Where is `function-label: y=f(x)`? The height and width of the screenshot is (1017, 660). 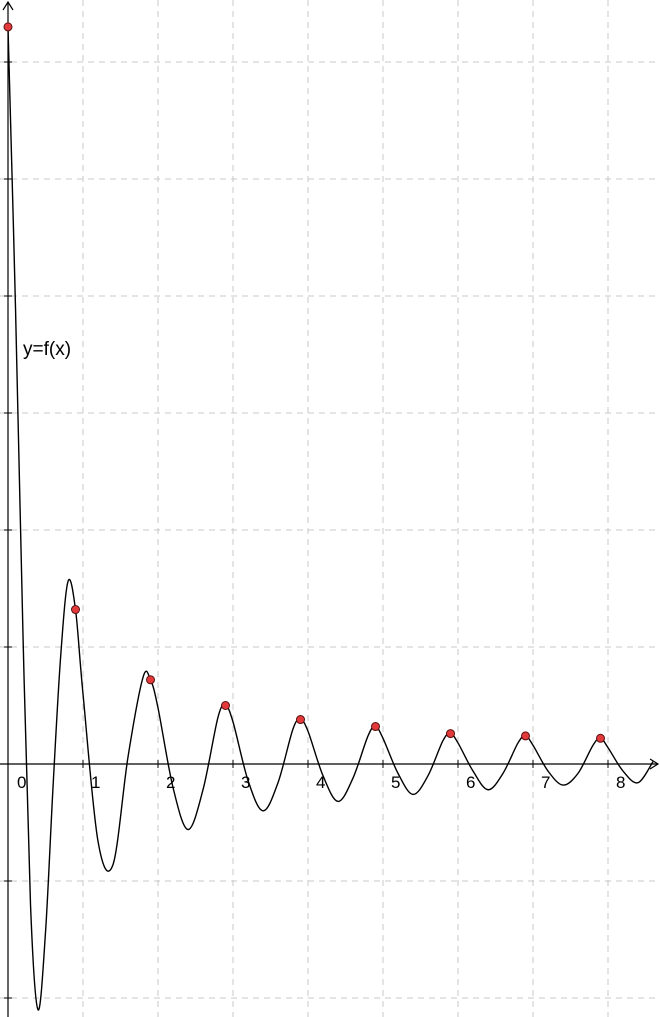
function-label: y=f(x) is located at coordinates (47, 349).